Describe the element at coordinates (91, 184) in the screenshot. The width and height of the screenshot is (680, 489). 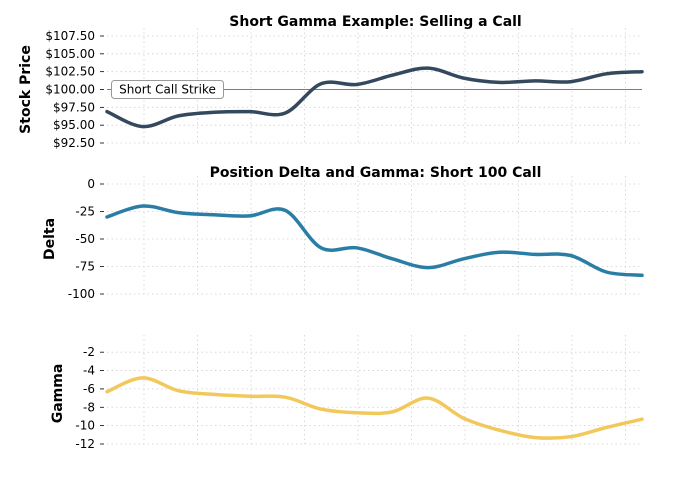
I see `y-tick-label: 0` at that location.